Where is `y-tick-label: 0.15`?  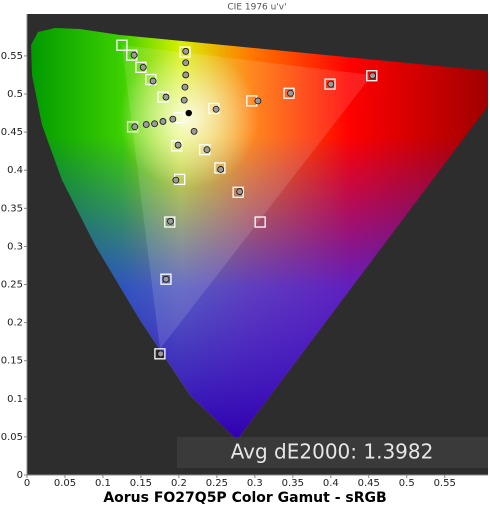 y-tick-label: 0.15 is located at coordinates (12, 361).